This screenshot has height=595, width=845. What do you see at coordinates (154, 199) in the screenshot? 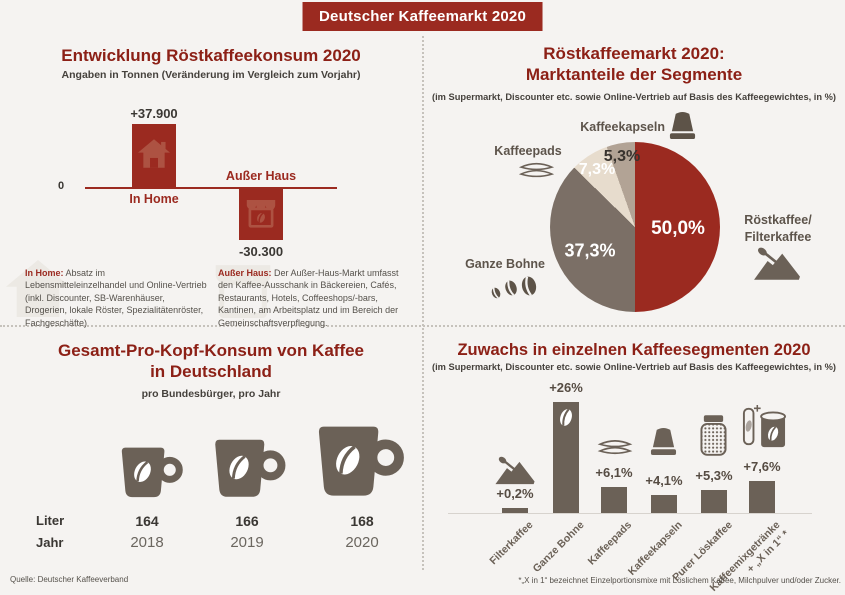
I see `in-home-label: In Home` at bounding box center [154, 199].